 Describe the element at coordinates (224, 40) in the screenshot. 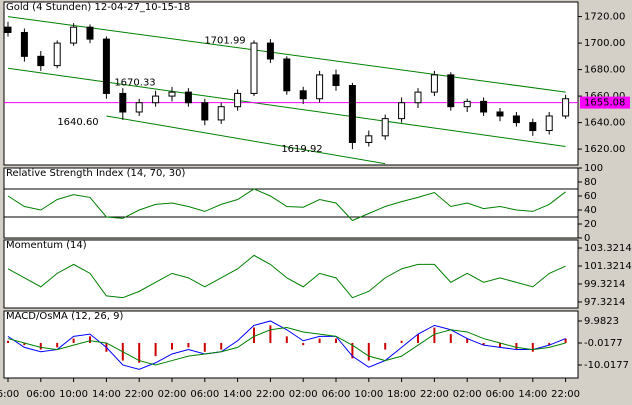

I see `annotation: 1701.99` at that location.